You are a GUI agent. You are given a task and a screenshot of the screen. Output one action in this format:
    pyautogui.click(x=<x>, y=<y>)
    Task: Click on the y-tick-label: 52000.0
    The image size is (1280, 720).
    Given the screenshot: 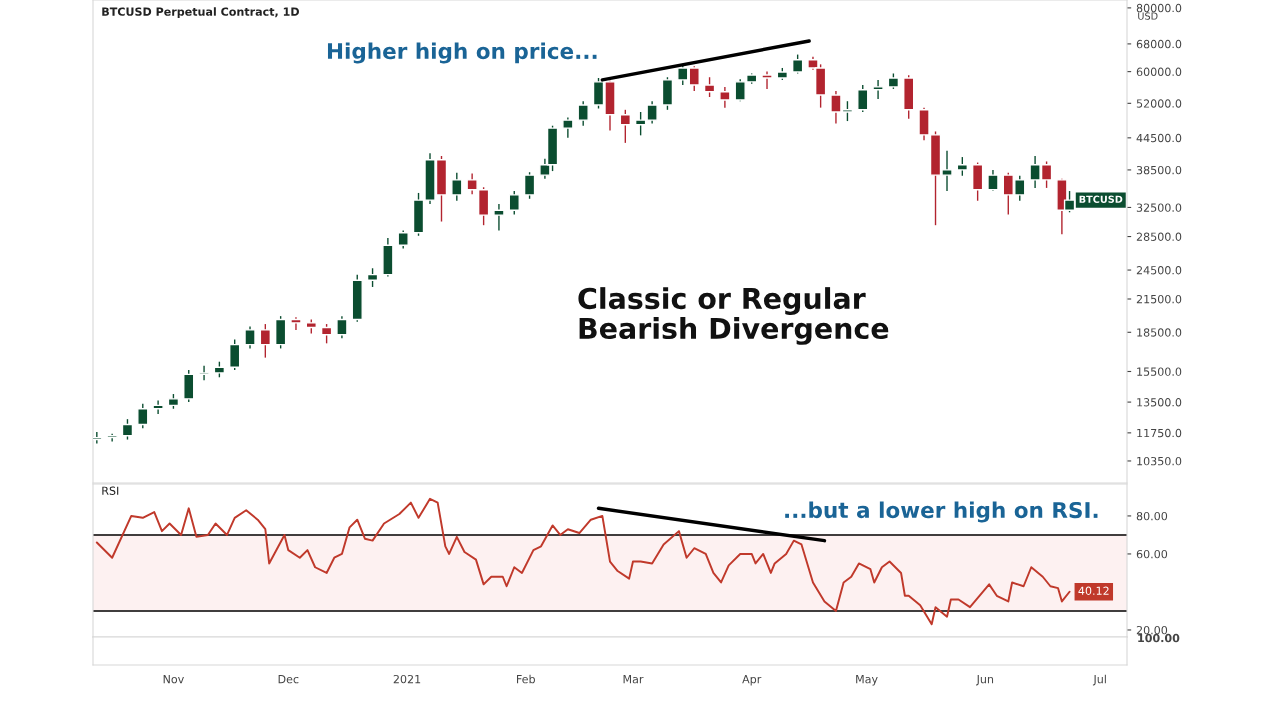 What is the action you would take?
    pyautogui.click(x=1159, y=103)
    